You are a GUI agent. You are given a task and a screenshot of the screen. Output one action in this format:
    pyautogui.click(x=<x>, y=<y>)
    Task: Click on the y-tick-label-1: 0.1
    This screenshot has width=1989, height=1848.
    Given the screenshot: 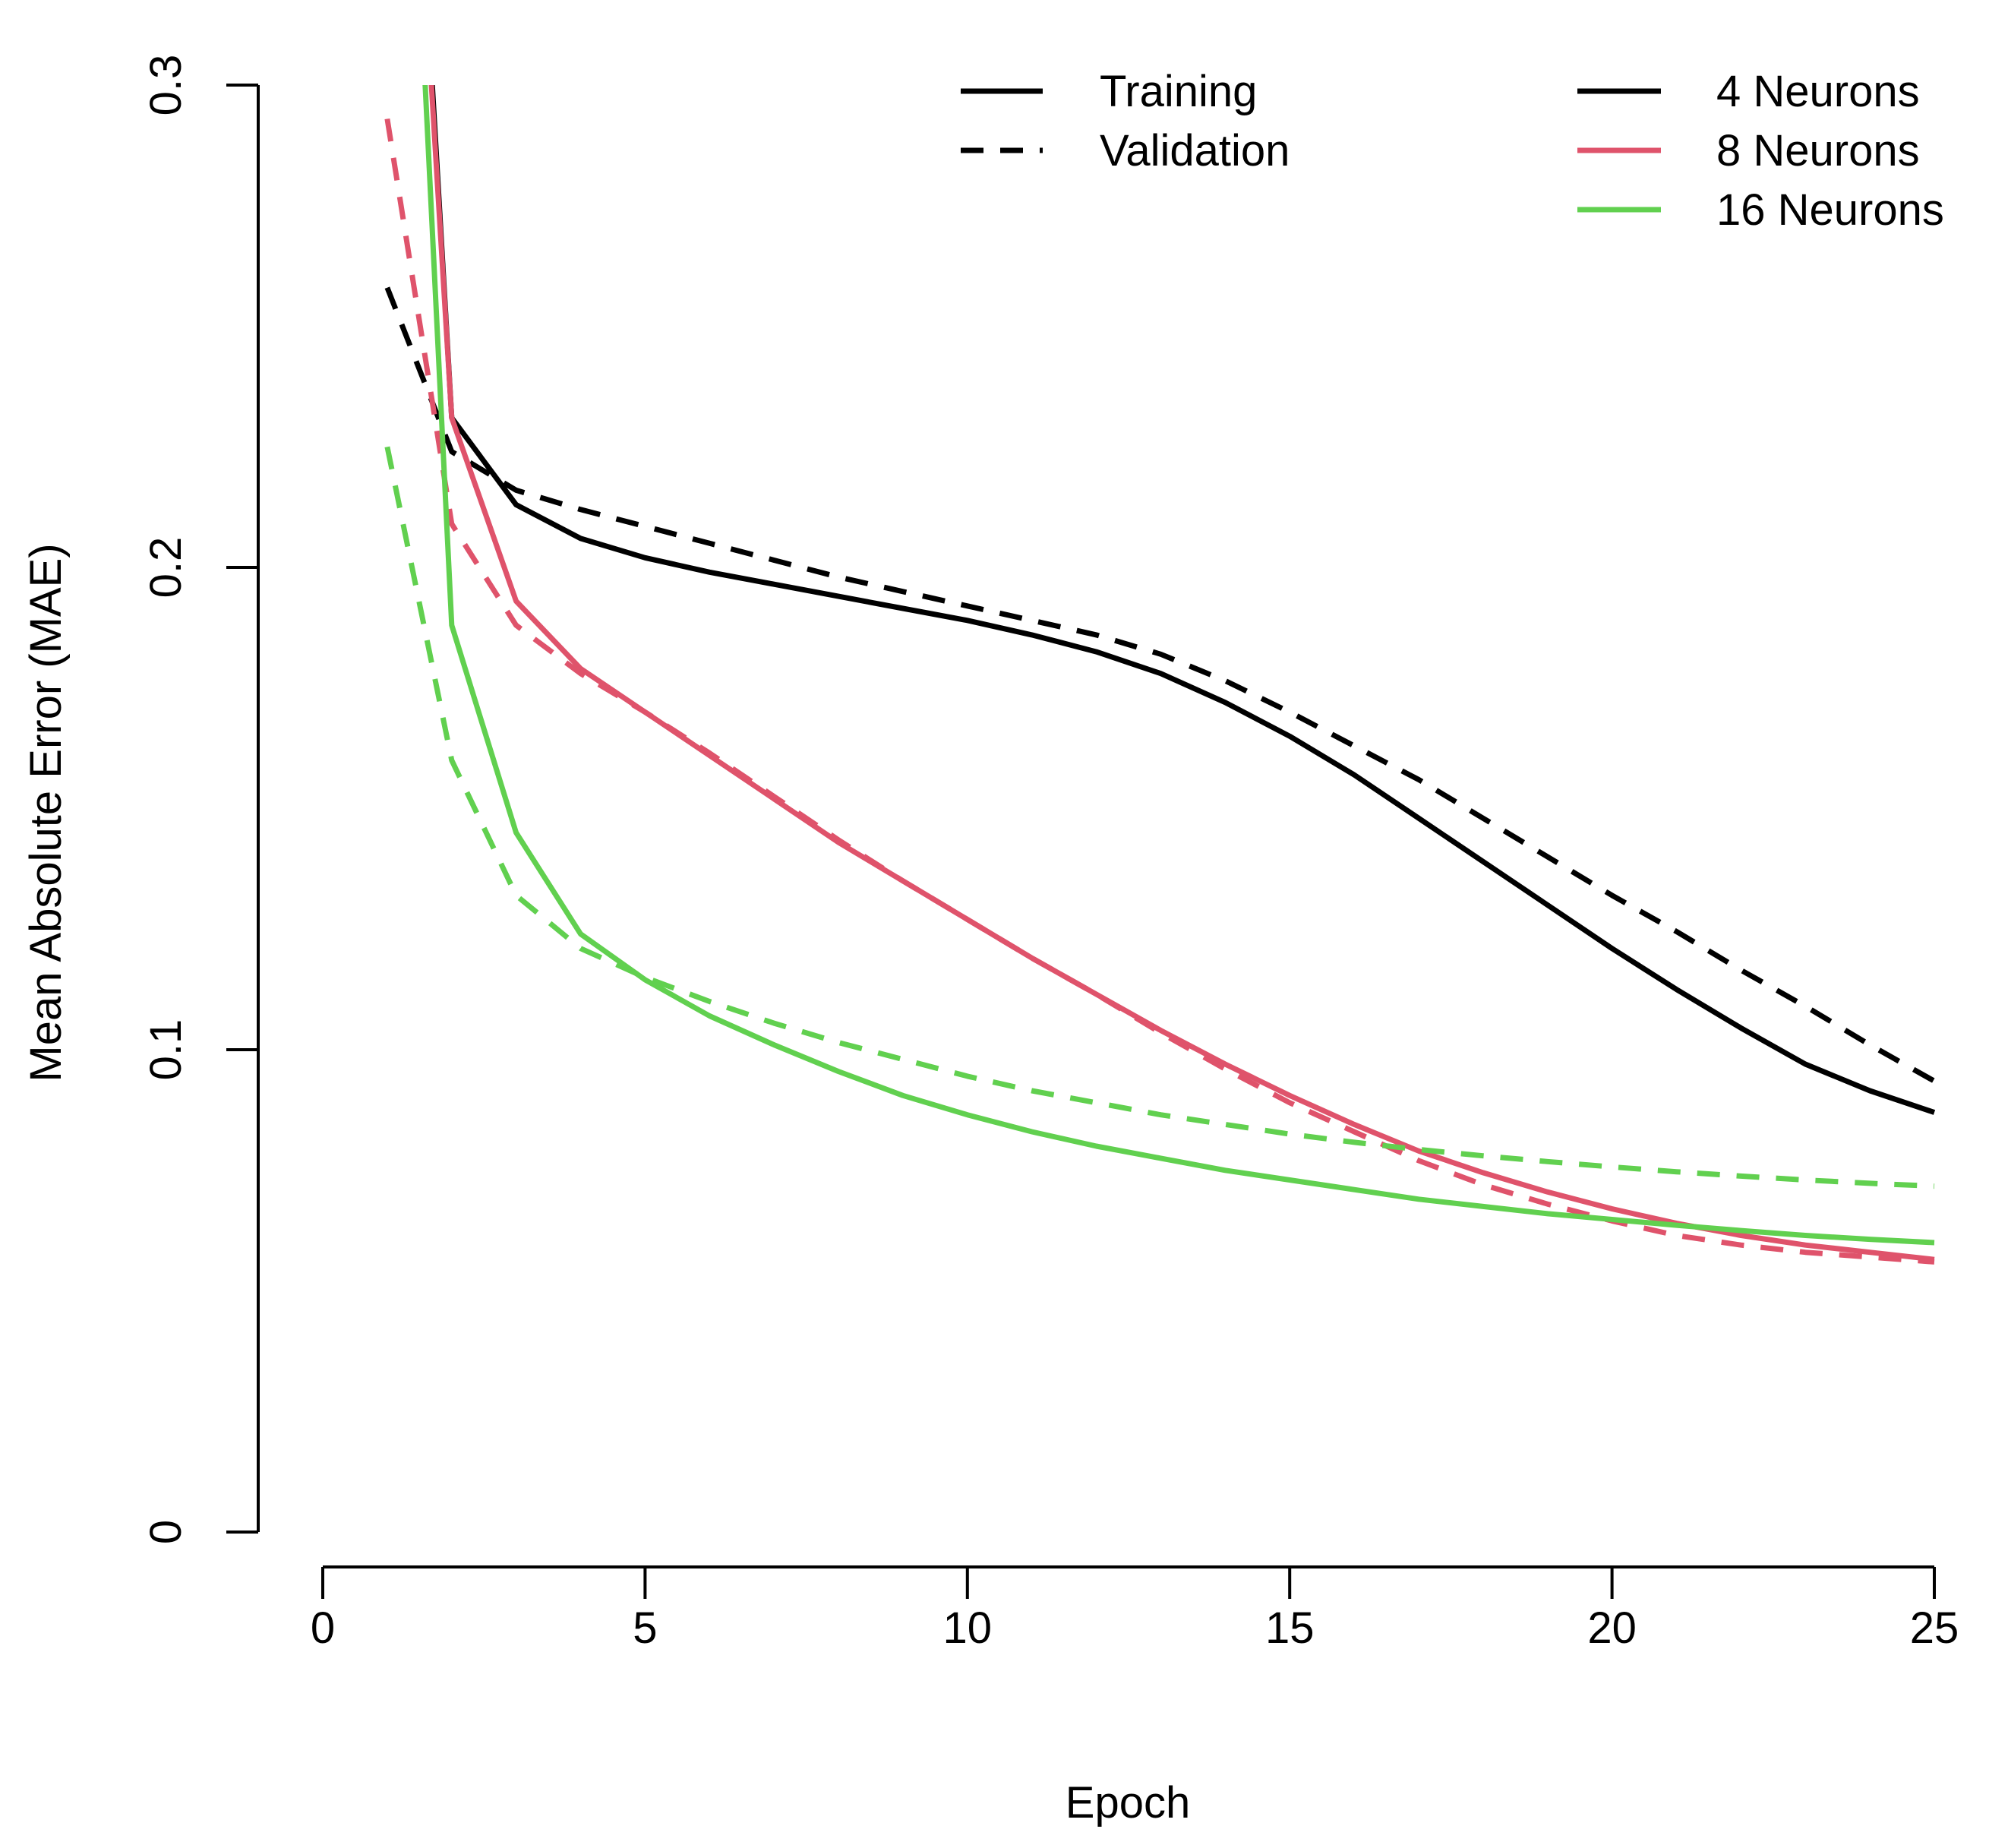 What is the action you would take?
    pyautogui.click(x=166, y=1050)
    